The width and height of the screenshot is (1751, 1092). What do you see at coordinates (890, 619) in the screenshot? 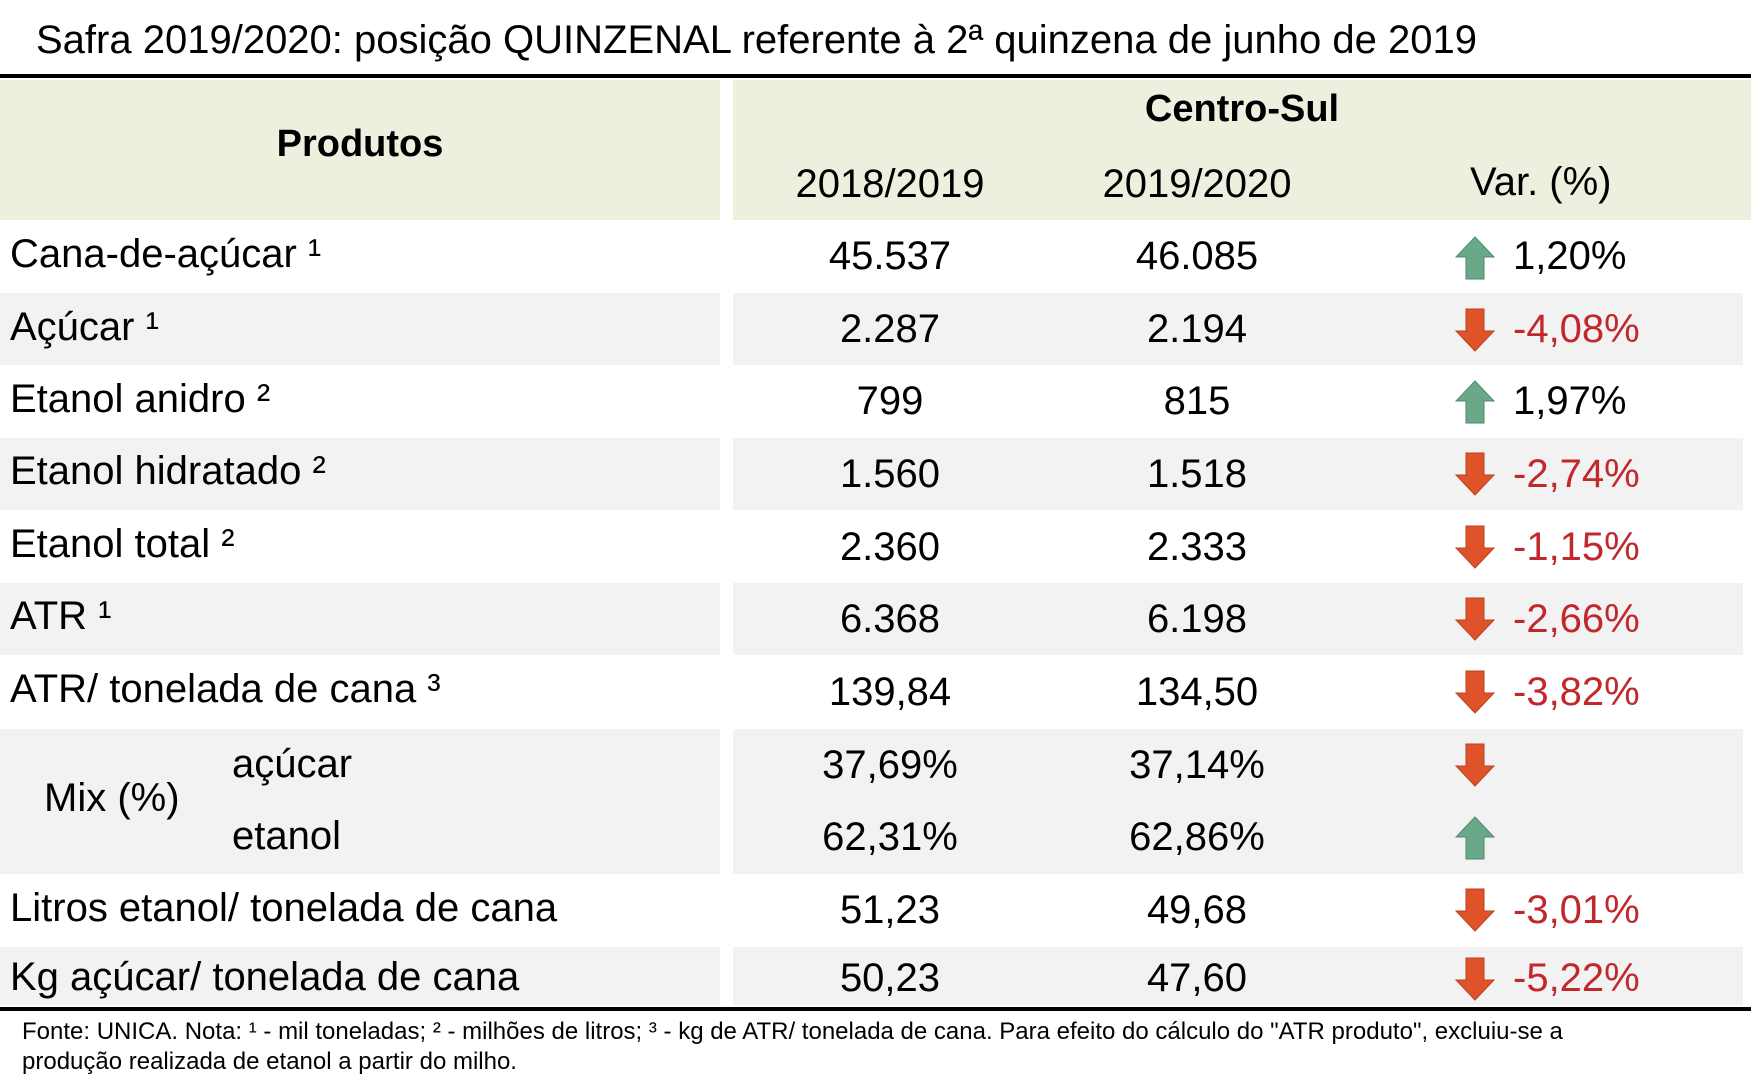
I see `row-value-2018-2019: 6.368` at bounding box center [890, 619].